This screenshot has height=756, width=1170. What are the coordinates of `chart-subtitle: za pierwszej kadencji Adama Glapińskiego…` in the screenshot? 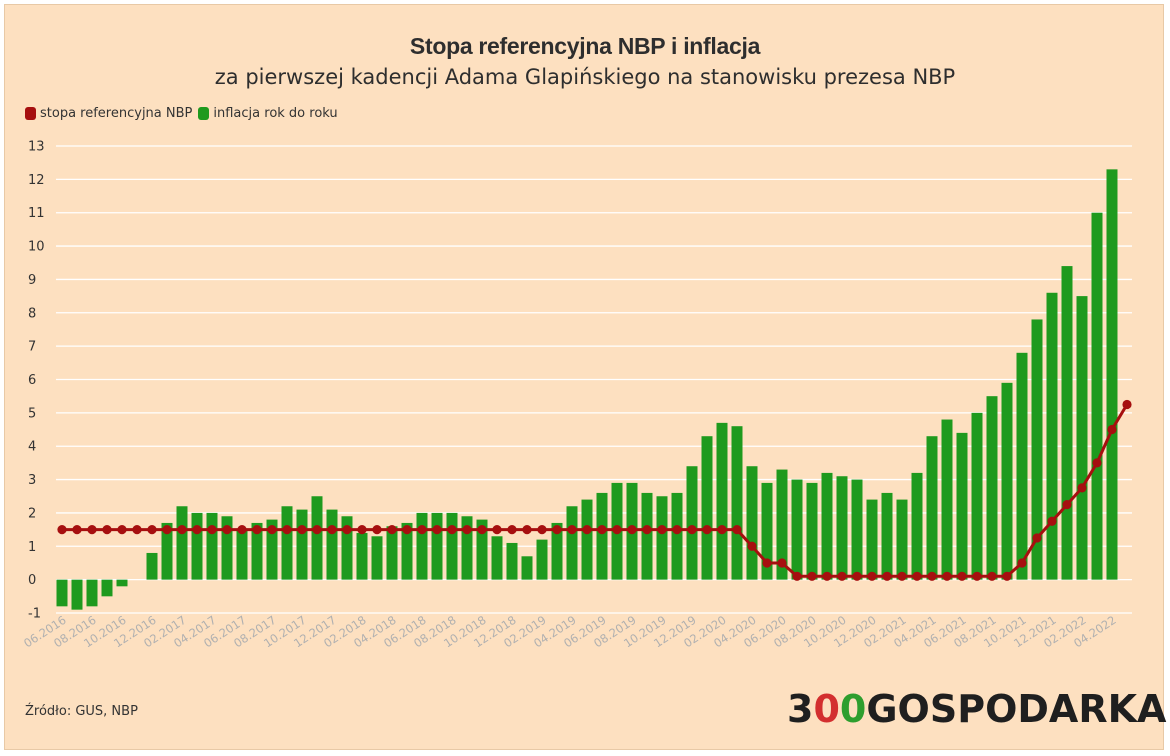 It's located at (585, 77).